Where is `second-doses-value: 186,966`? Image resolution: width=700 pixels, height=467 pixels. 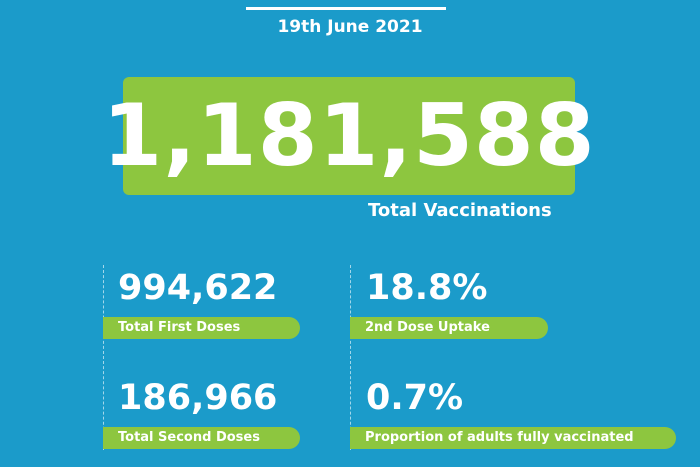
second-doses-value: 186,966 is located at coordinates (198, 398).